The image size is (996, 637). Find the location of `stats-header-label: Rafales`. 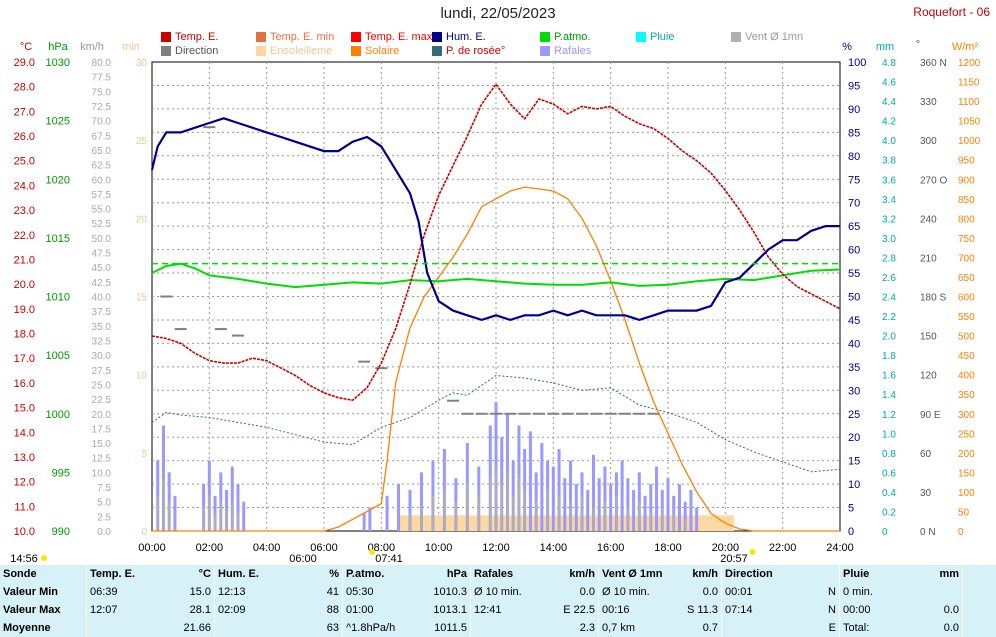

stats-header-label: Rafales is located at coordinates (508, 574).